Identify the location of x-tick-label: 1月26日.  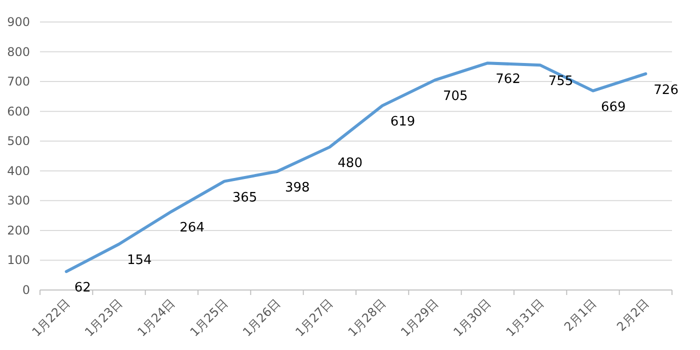
(262, 318).